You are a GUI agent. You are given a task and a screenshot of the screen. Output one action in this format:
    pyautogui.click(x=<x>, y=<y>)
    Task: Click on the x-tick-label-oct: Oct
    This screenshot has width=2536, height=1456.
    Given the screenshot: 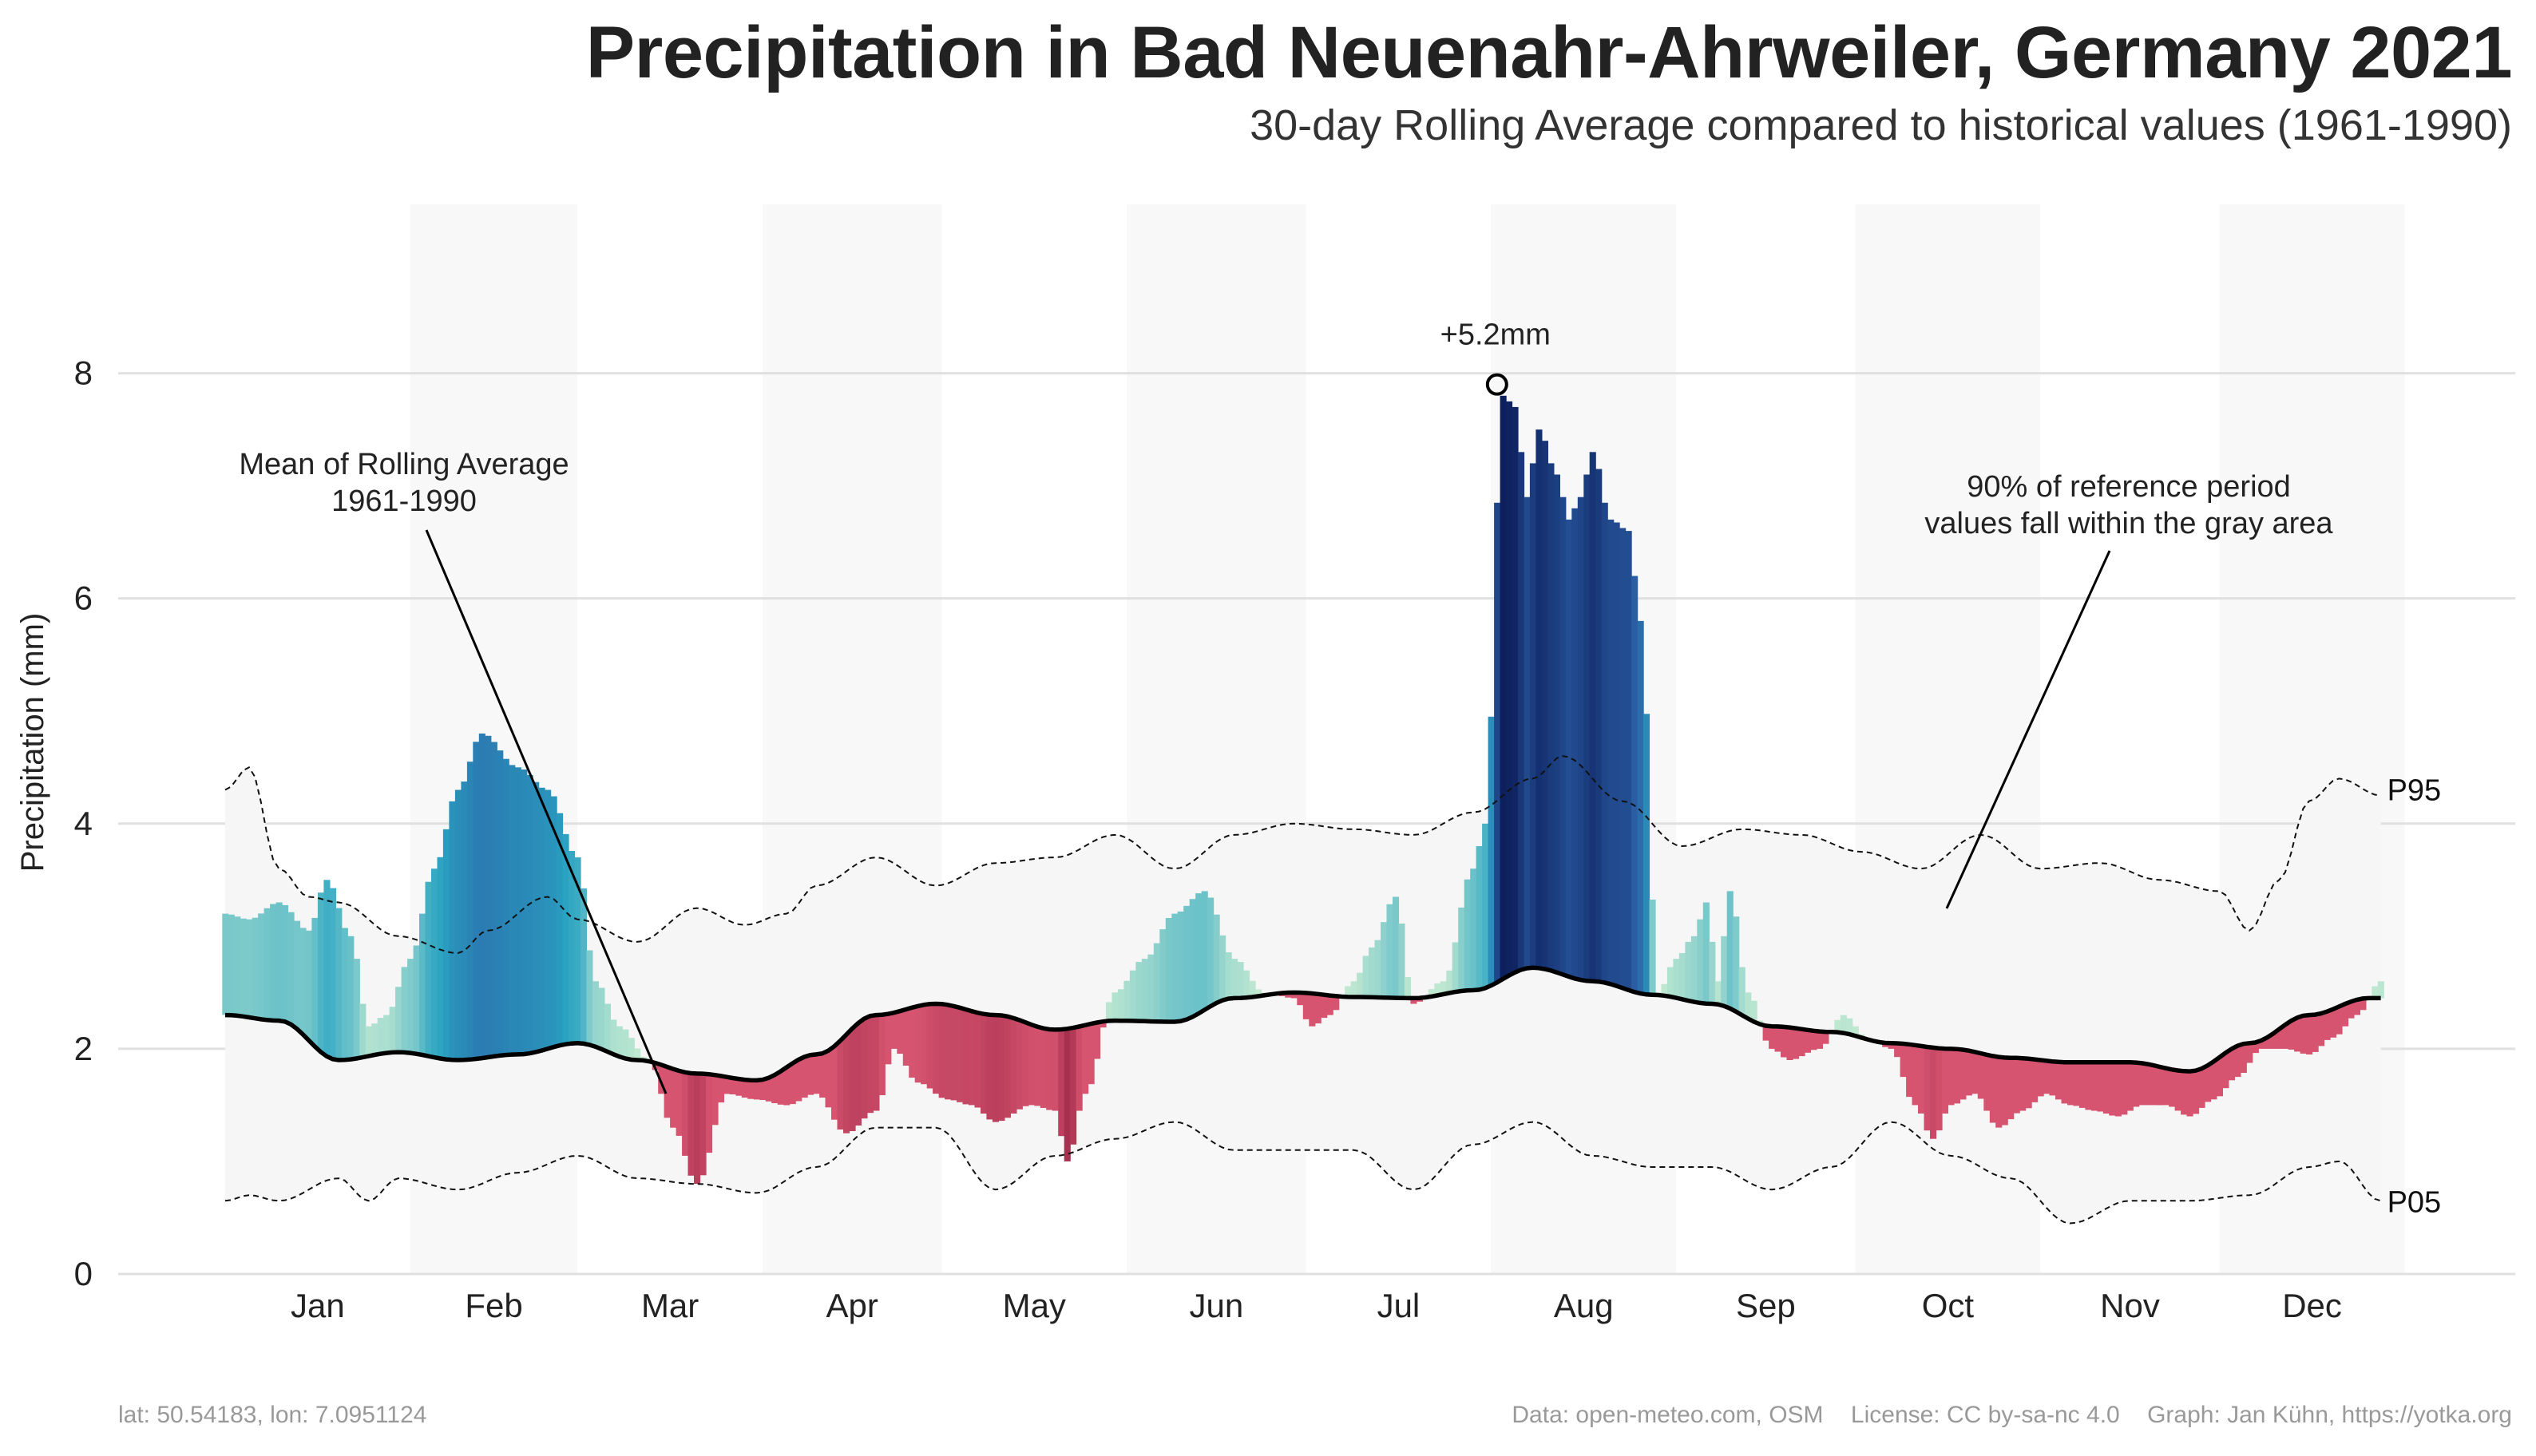 What is the action you would take?
    pyautogui.click(x=1948, y=1305)
    